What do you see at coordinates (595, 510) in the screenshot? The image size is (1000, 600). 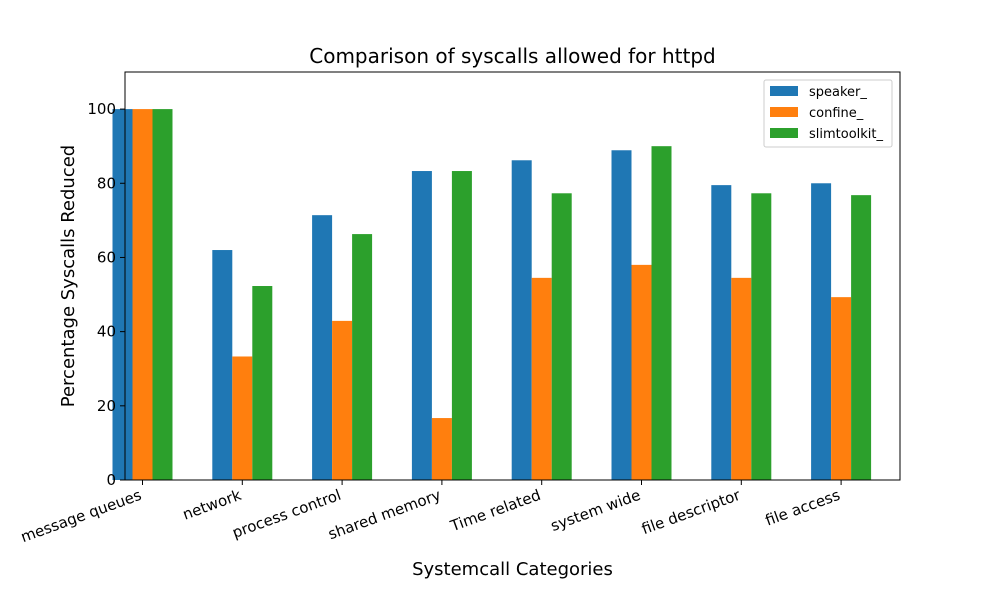 I see `x-tick-label: system wide` at bounding box center [595, 510].